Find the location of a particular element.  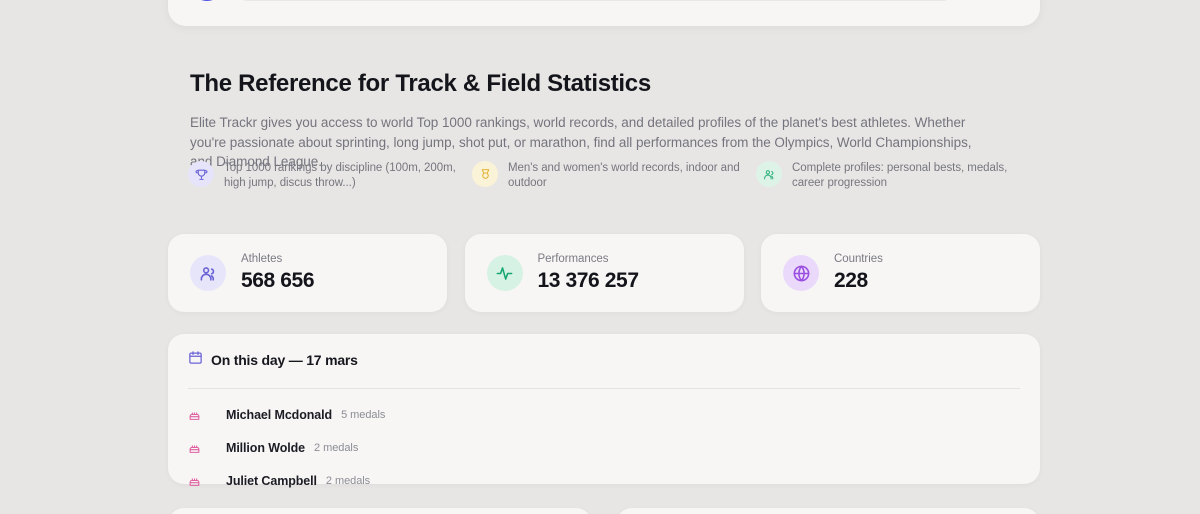

stat-card-countries: Countries 228 is located at coordinates (900, 273).